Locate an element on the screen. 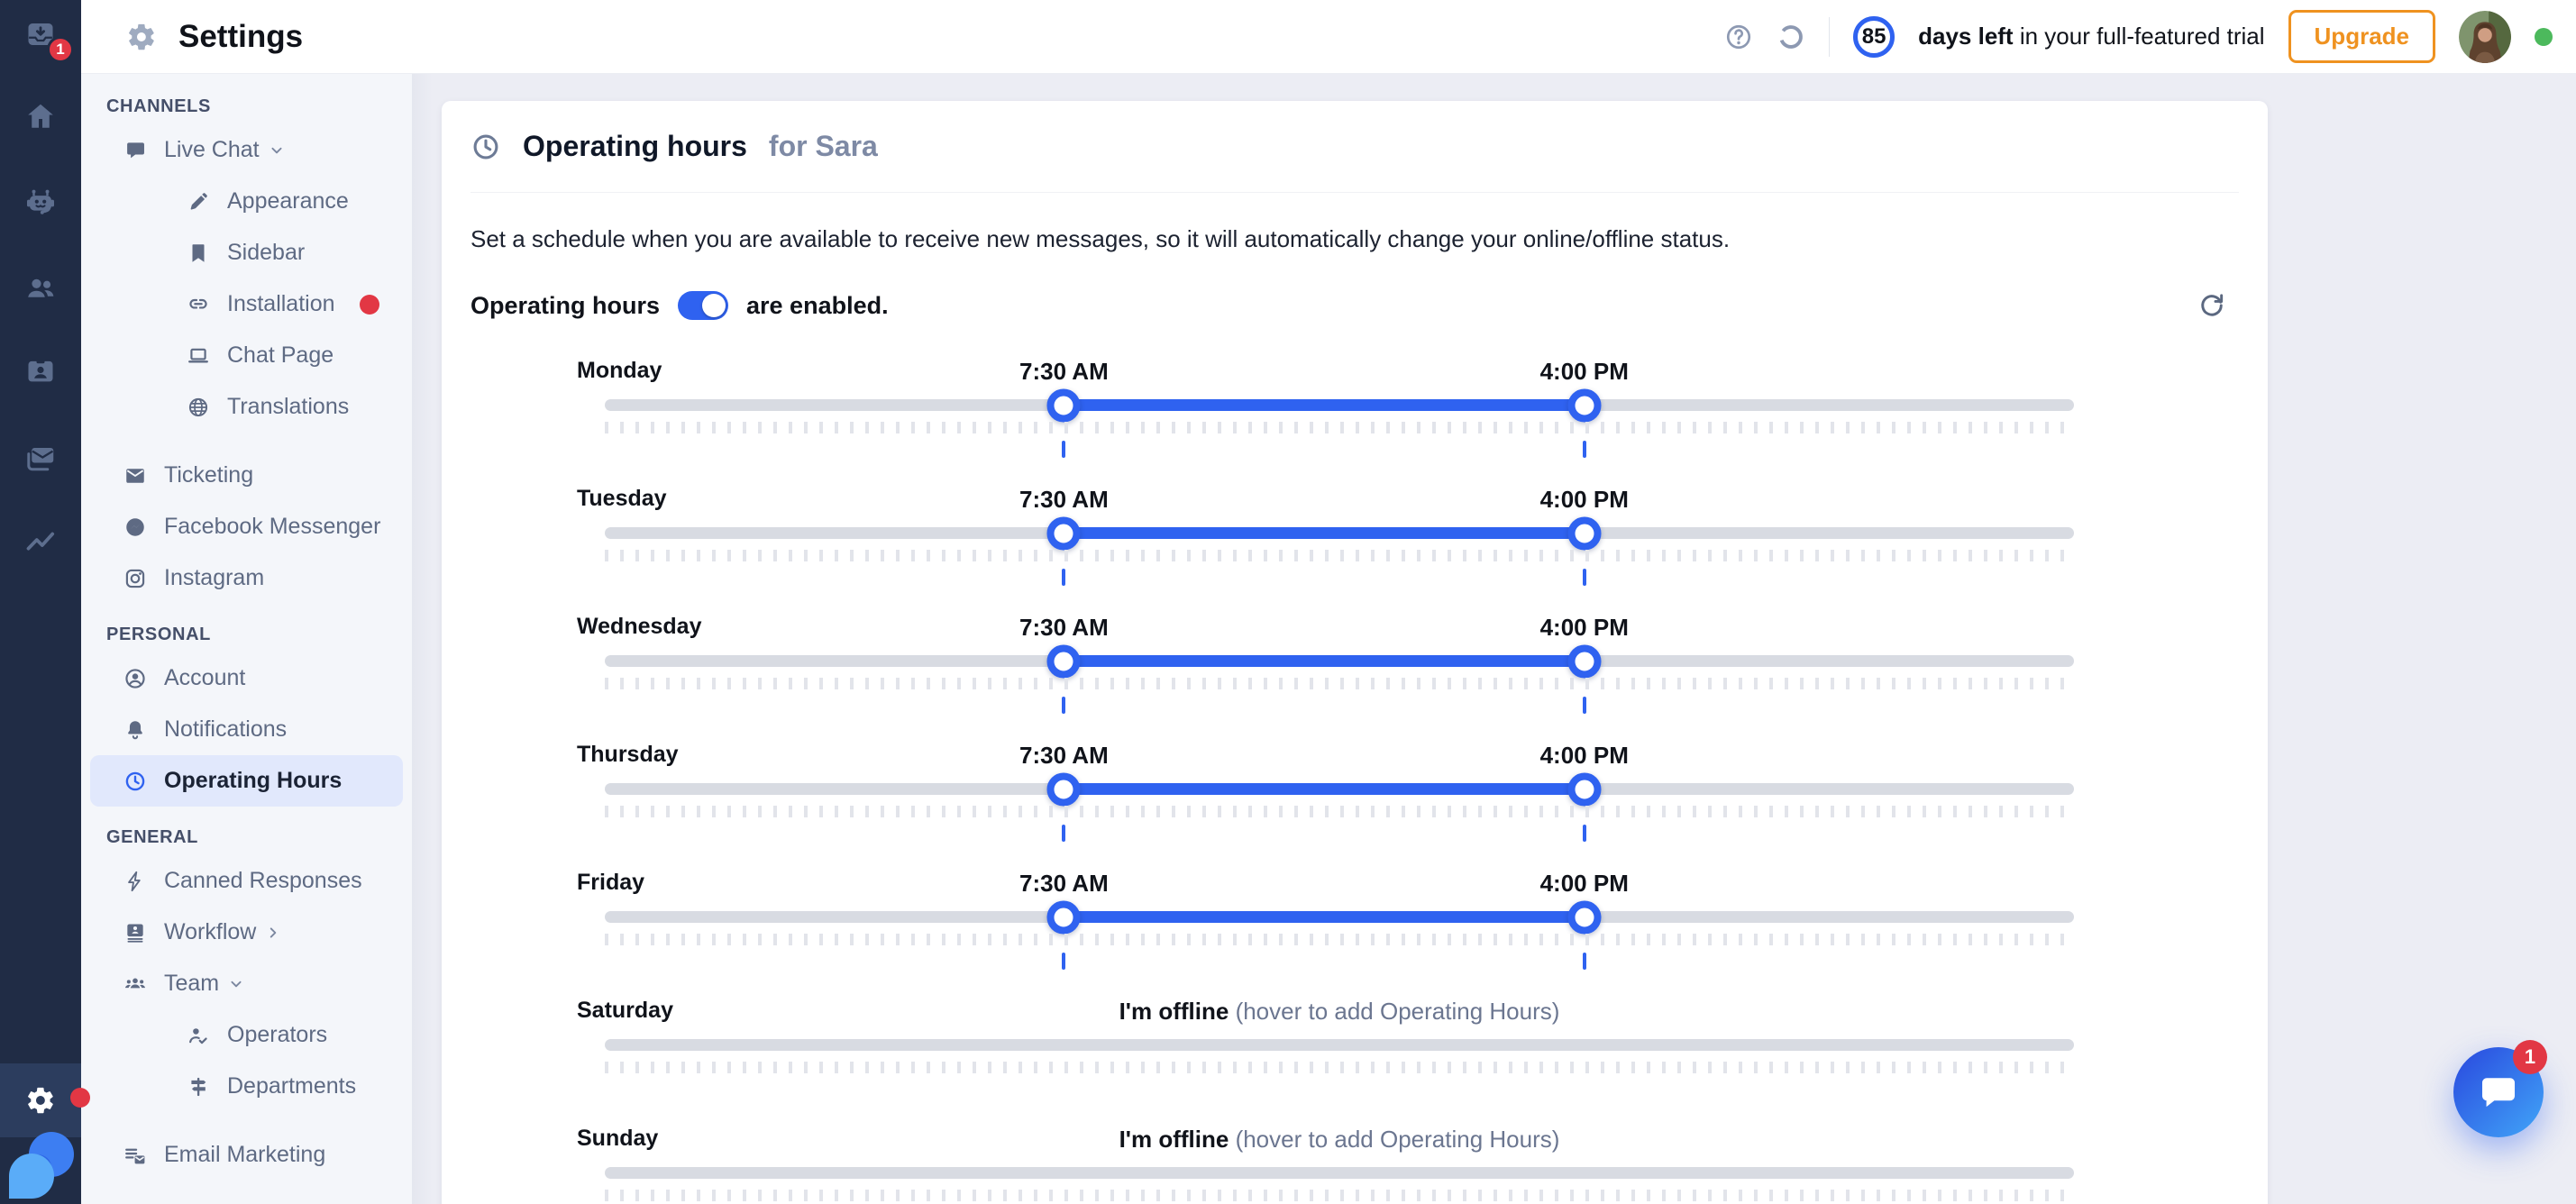 This screenshot has width=2576, height=1204. sidebar-item-departments: Departments is located at coordinates (246, 1086).